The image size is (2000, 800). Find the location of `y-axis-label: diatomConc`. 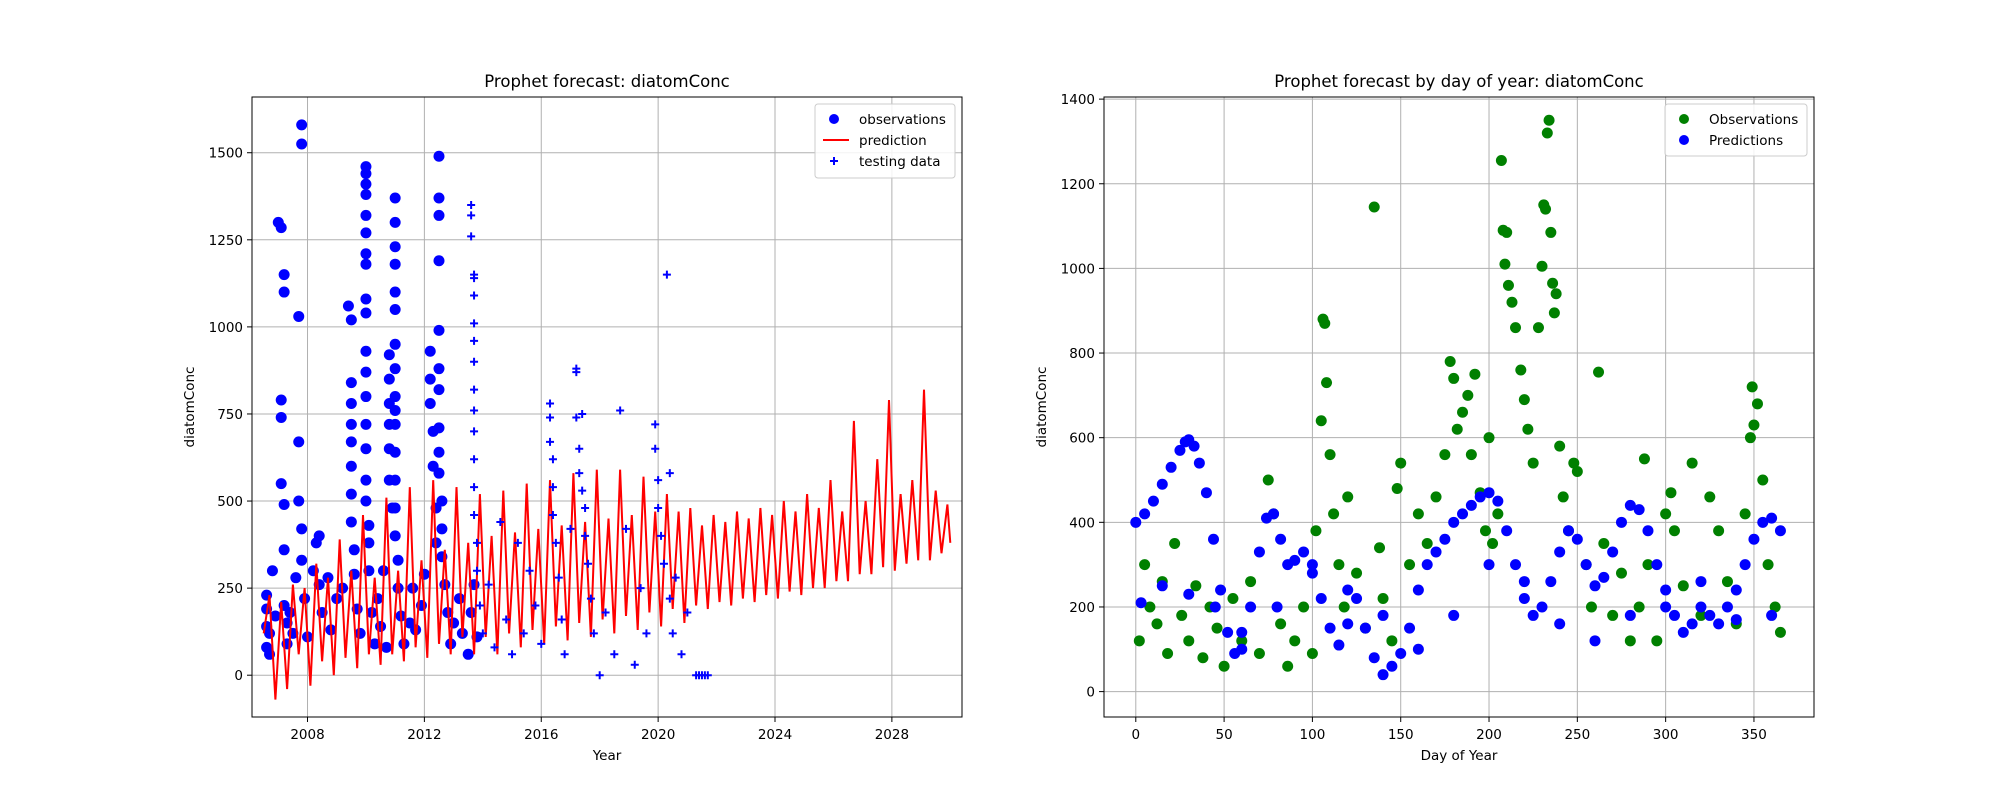

y-axis-label: diatomConc is located at coordinates (190, 407).